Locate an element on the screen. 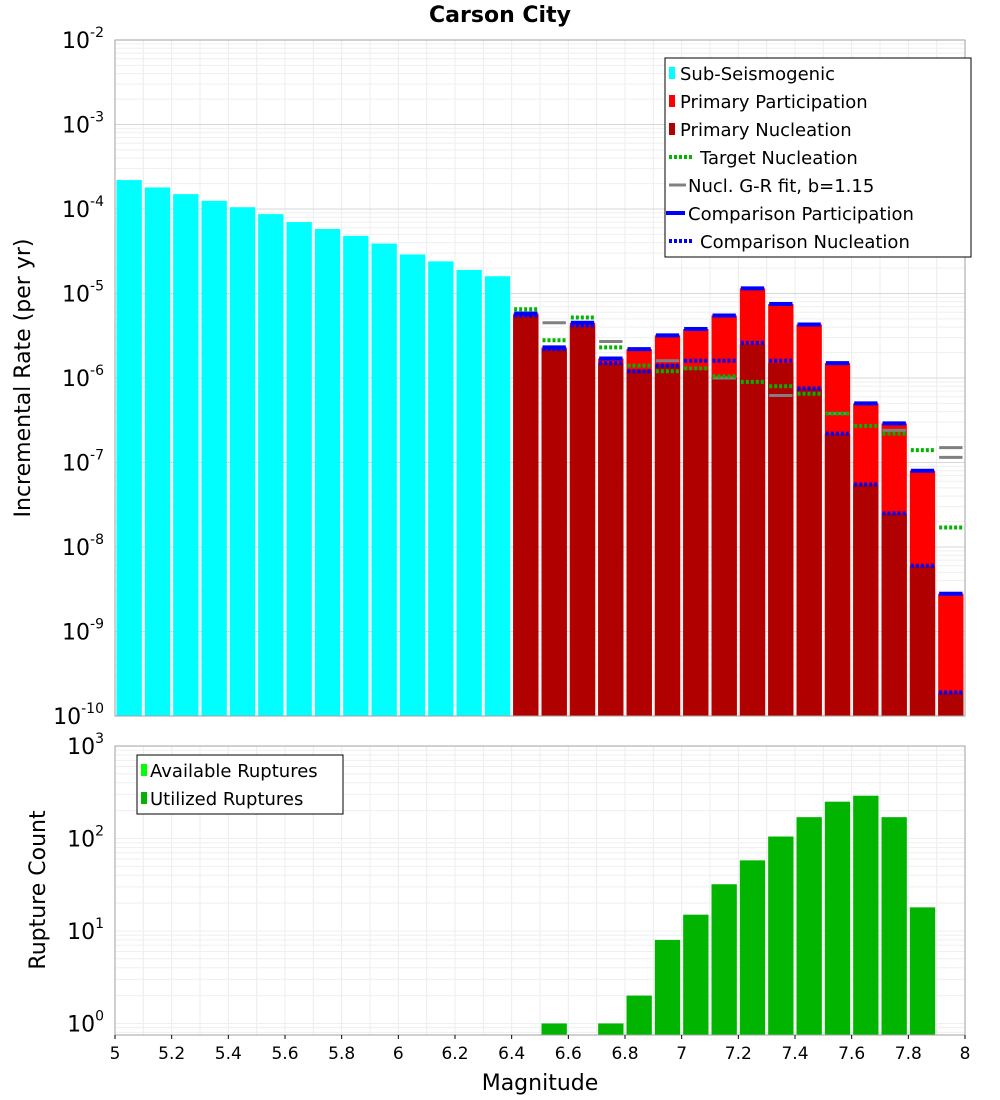 The width and height of the screenshot is (1000, 1100). bottom-legend: Available Ruptures Utilized Ruptures is located at coordinates (240, 784).